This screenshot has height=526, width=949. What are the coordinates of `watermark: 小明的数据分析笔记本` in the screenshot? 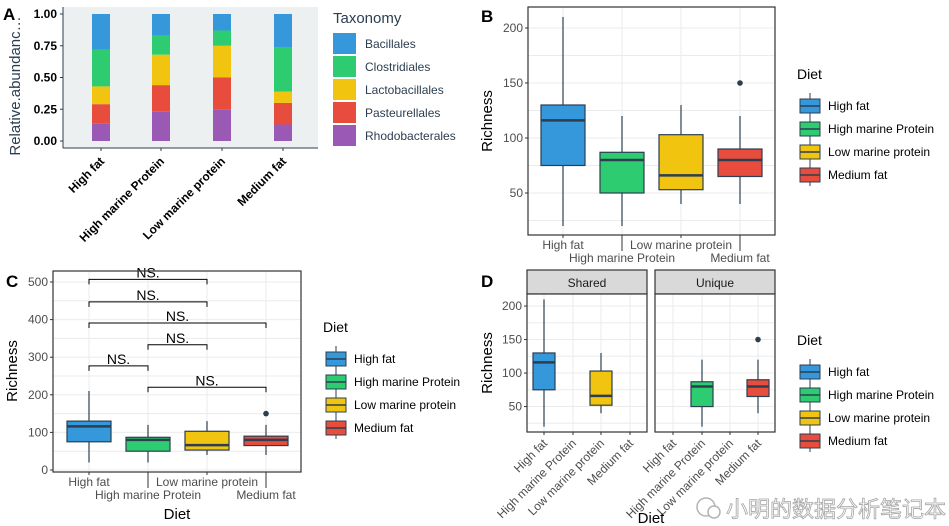 It's located at (821, 509).